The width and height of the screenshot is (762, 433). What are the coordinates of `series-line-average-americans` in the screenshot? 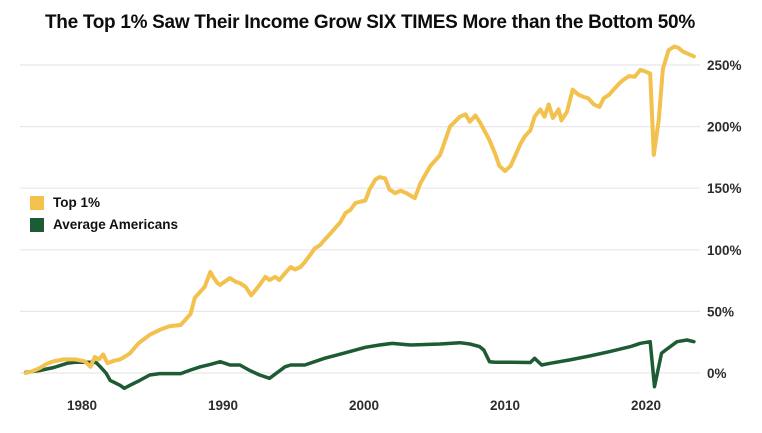 It's located at (359, 364).